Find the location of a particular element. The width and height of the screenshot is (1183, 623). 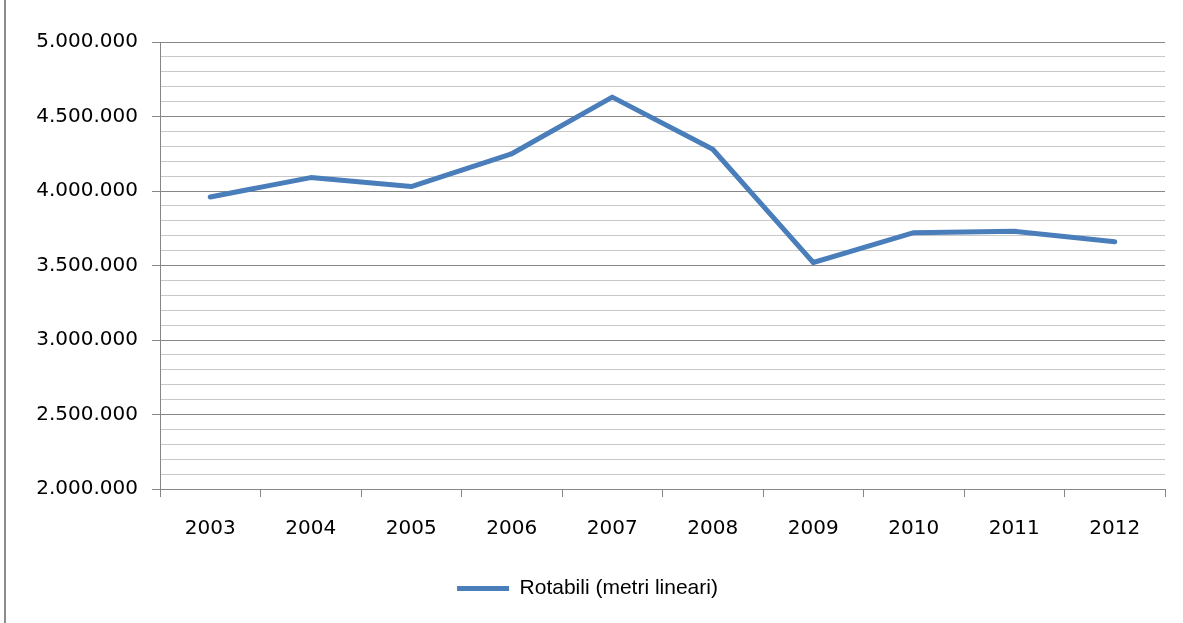

x-tick-label: 2005 is located at coordinates (411, 527).